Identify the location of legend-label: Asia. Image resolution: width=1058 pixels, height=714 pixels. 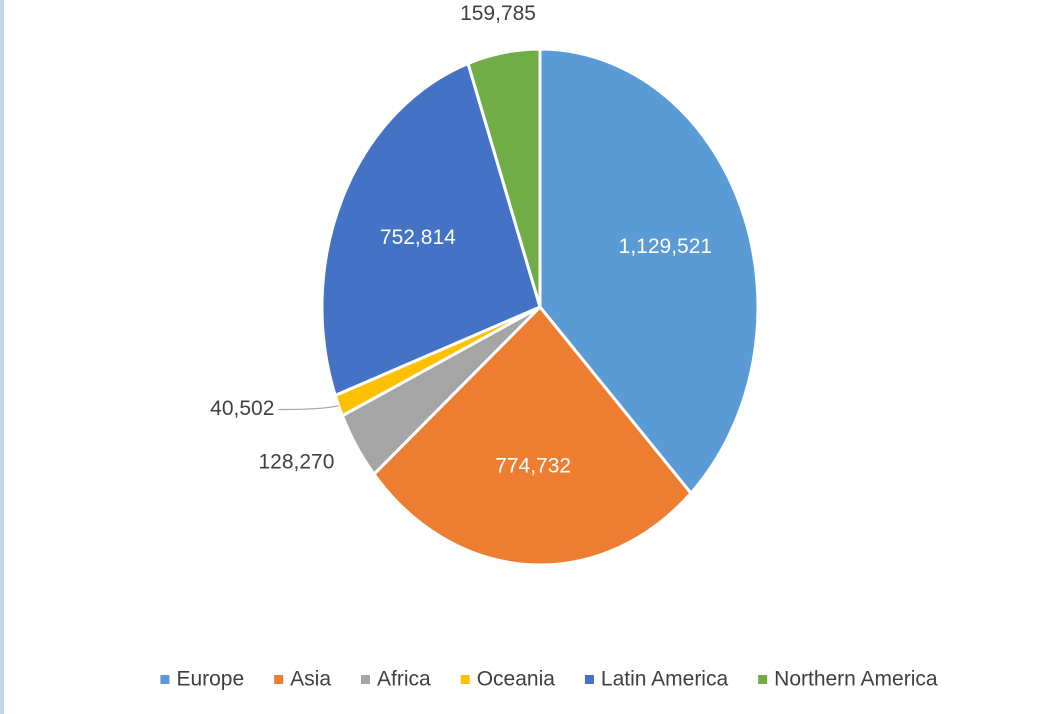
(310, 679).